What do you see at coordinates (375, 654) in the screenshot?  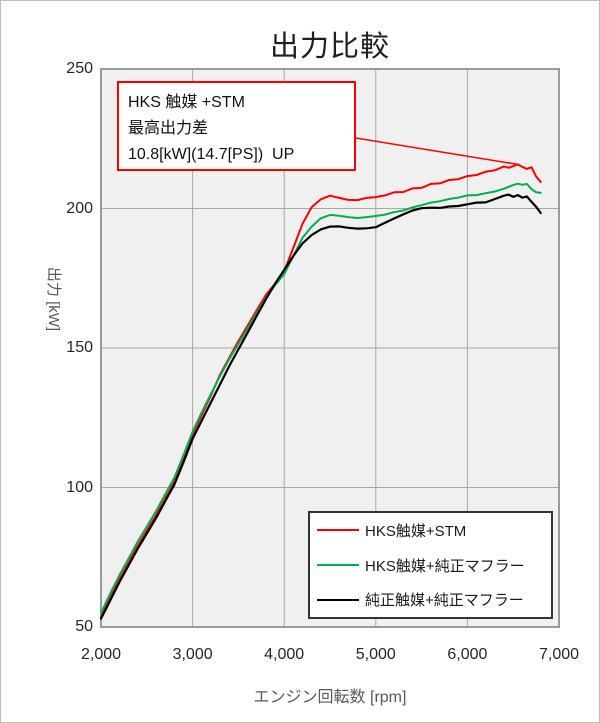 I see `x-tick-label: 5,000` at bounding box center [375, 654].